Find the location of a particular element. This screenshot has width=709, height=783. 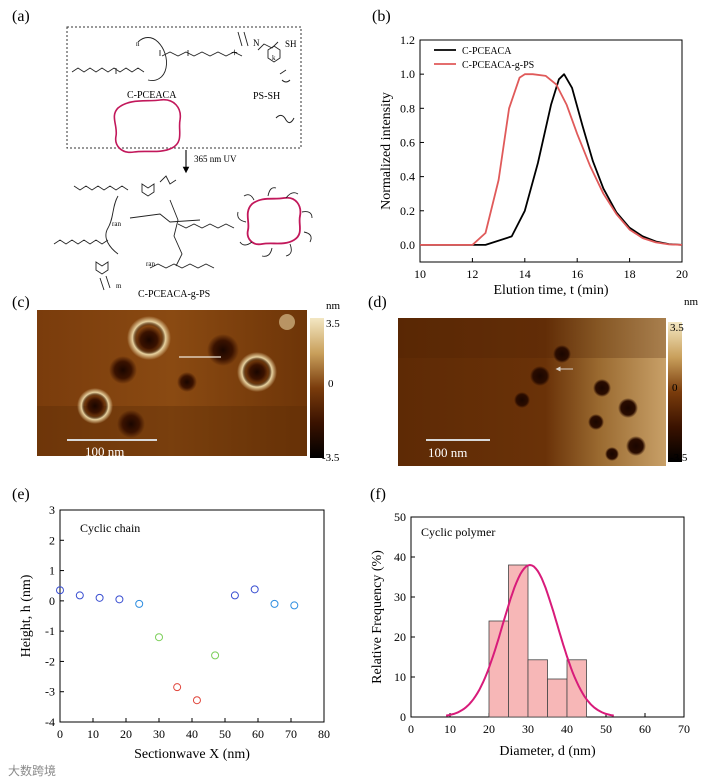

y-tick-label: -4 is located at coordinates (50, 722).